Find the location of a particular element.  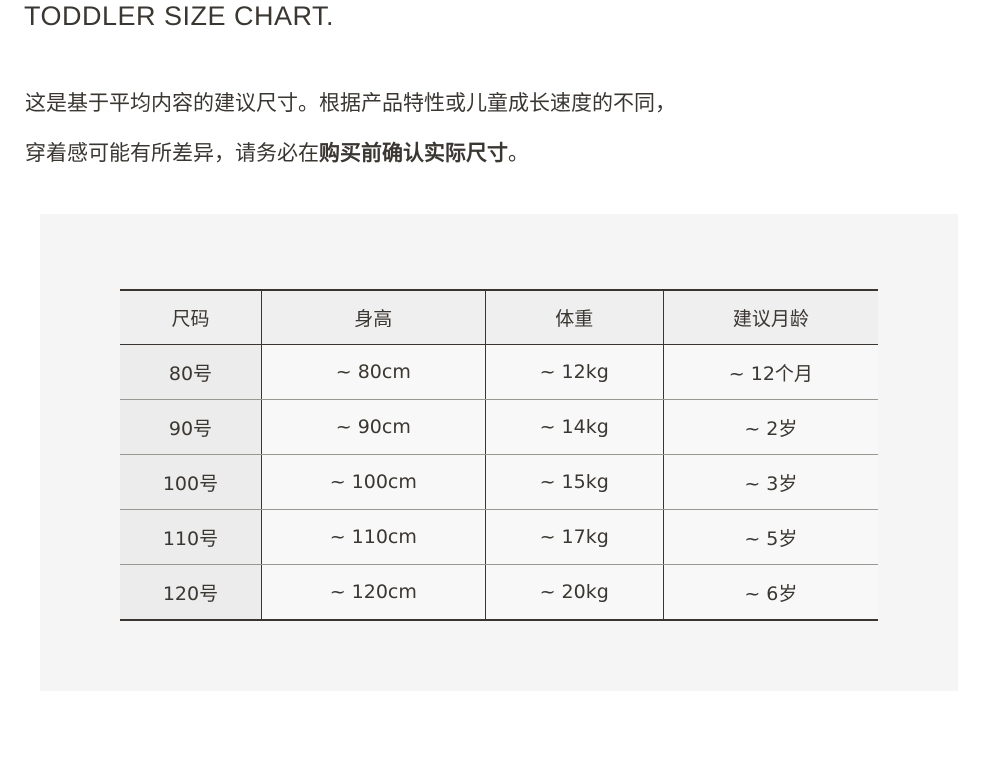

table-row: 110号 ~ 110cm ~ 17kg ~ 5岁 is located at coordinates (499, 537).